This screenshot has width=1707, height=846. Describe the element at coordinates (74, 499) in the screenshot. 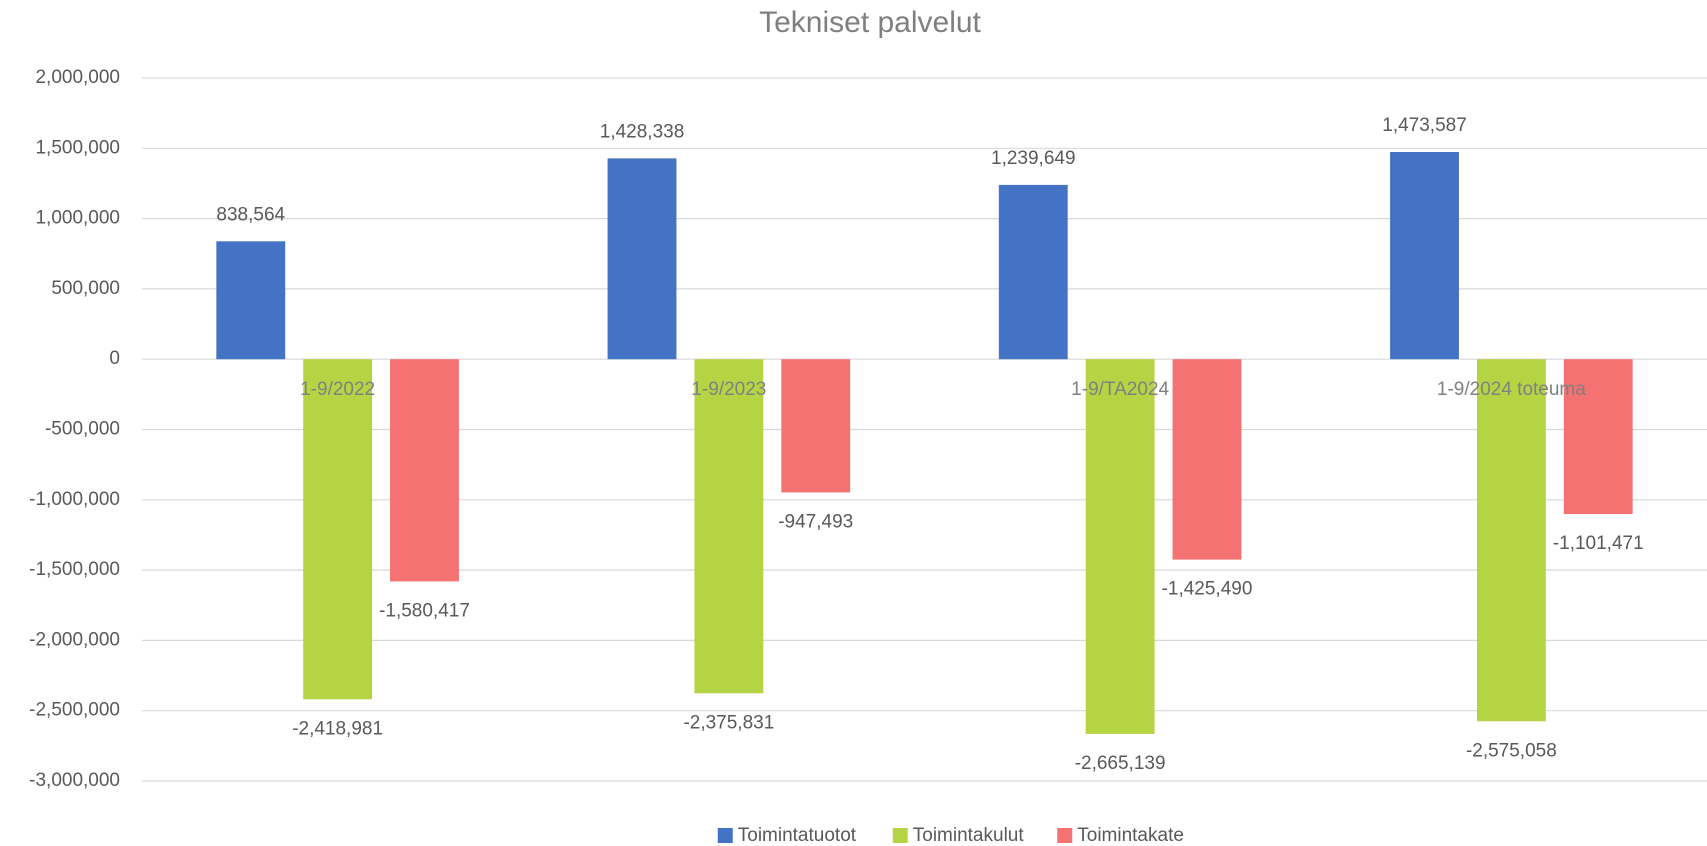

I see `y-tick-label: -1,000,000` at that location.